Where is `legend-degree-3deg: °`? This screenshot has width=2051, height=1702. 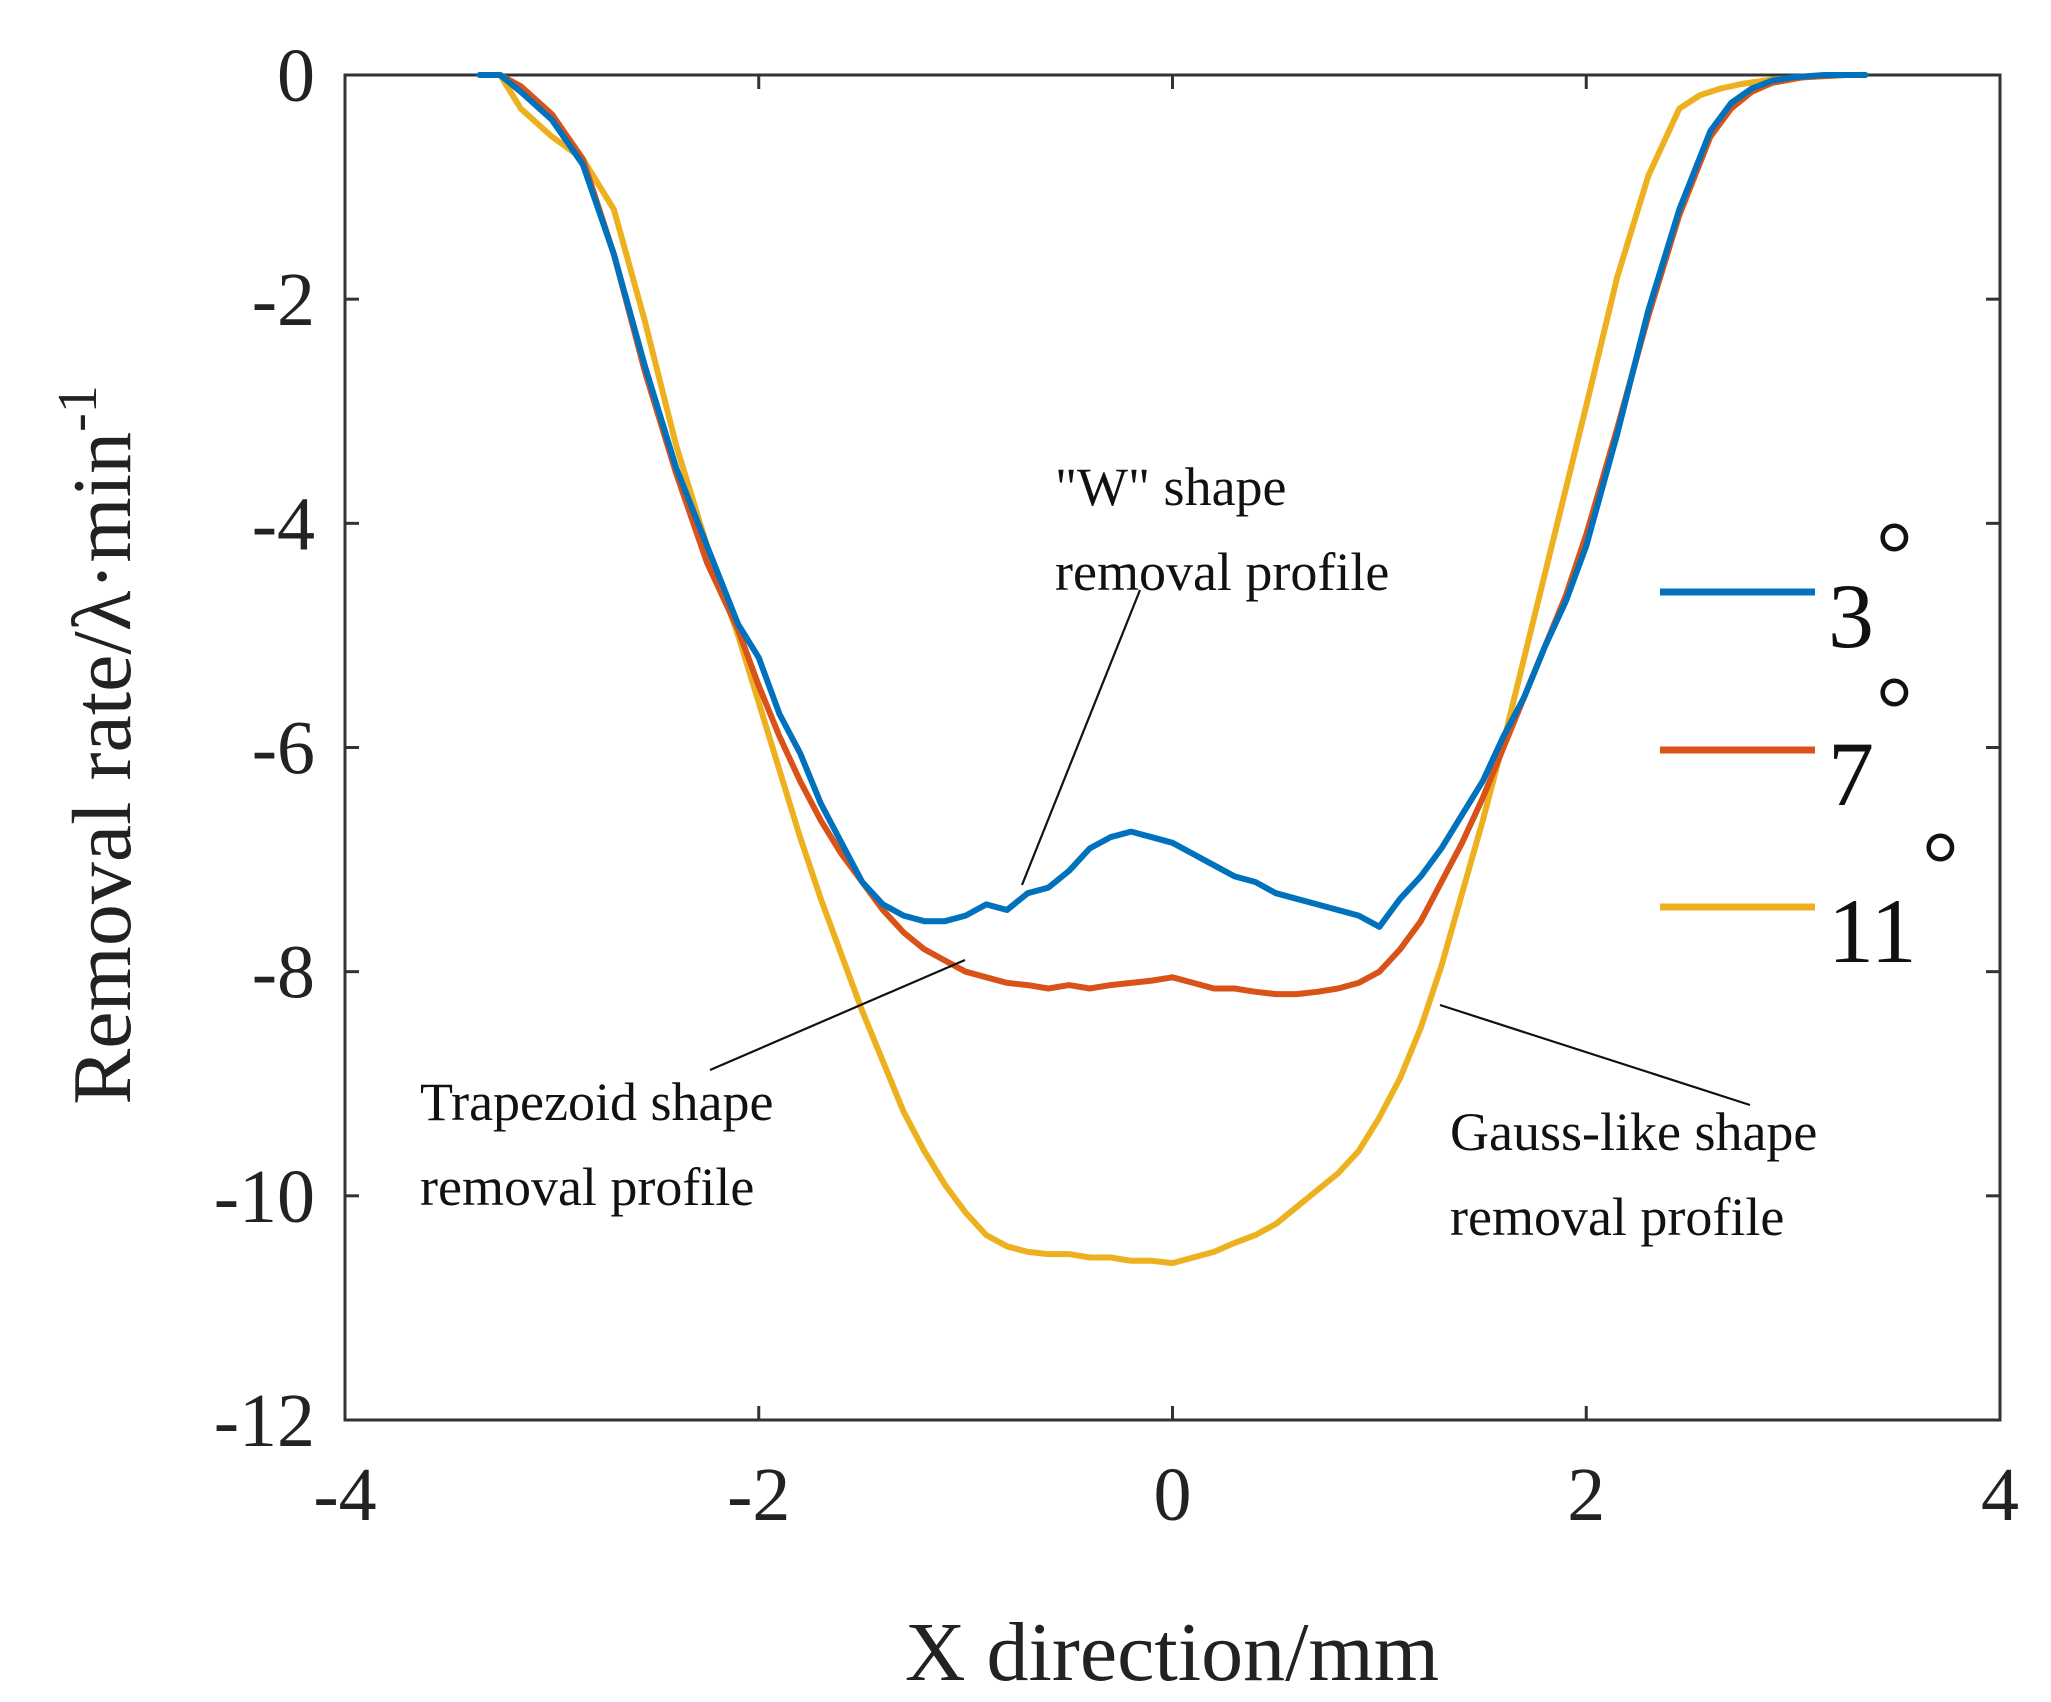
legend-degree-3deg: ° is located at coordinates (1894, 554).